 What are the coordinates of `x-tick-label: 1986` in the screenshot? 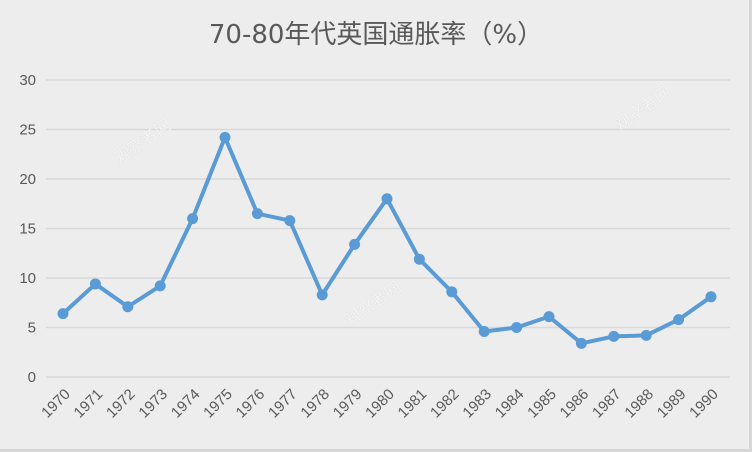 It's located at (575, 404).